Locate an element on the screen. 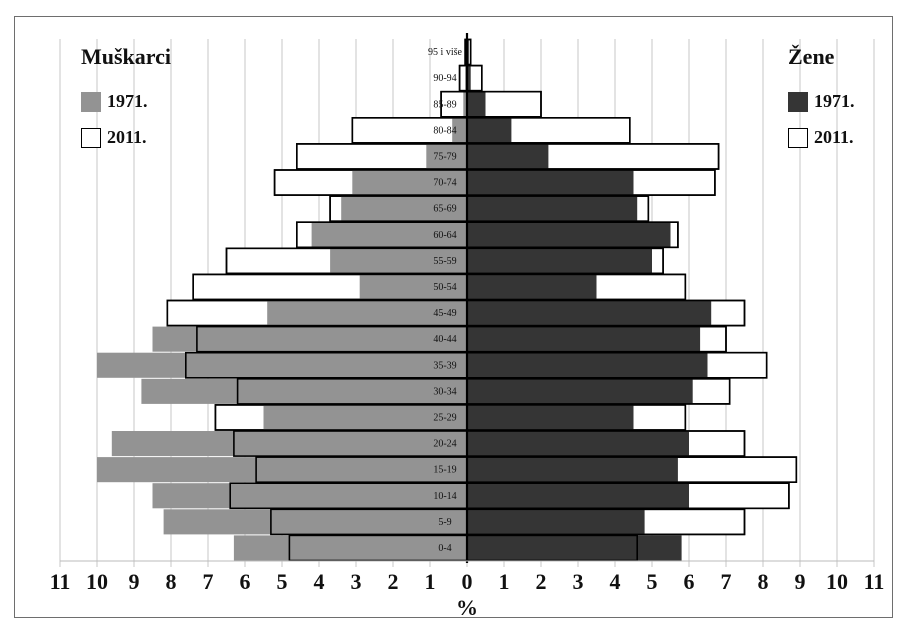 The image size is (909, 634). x-axis-label: % is located at coordinates (467, 606).